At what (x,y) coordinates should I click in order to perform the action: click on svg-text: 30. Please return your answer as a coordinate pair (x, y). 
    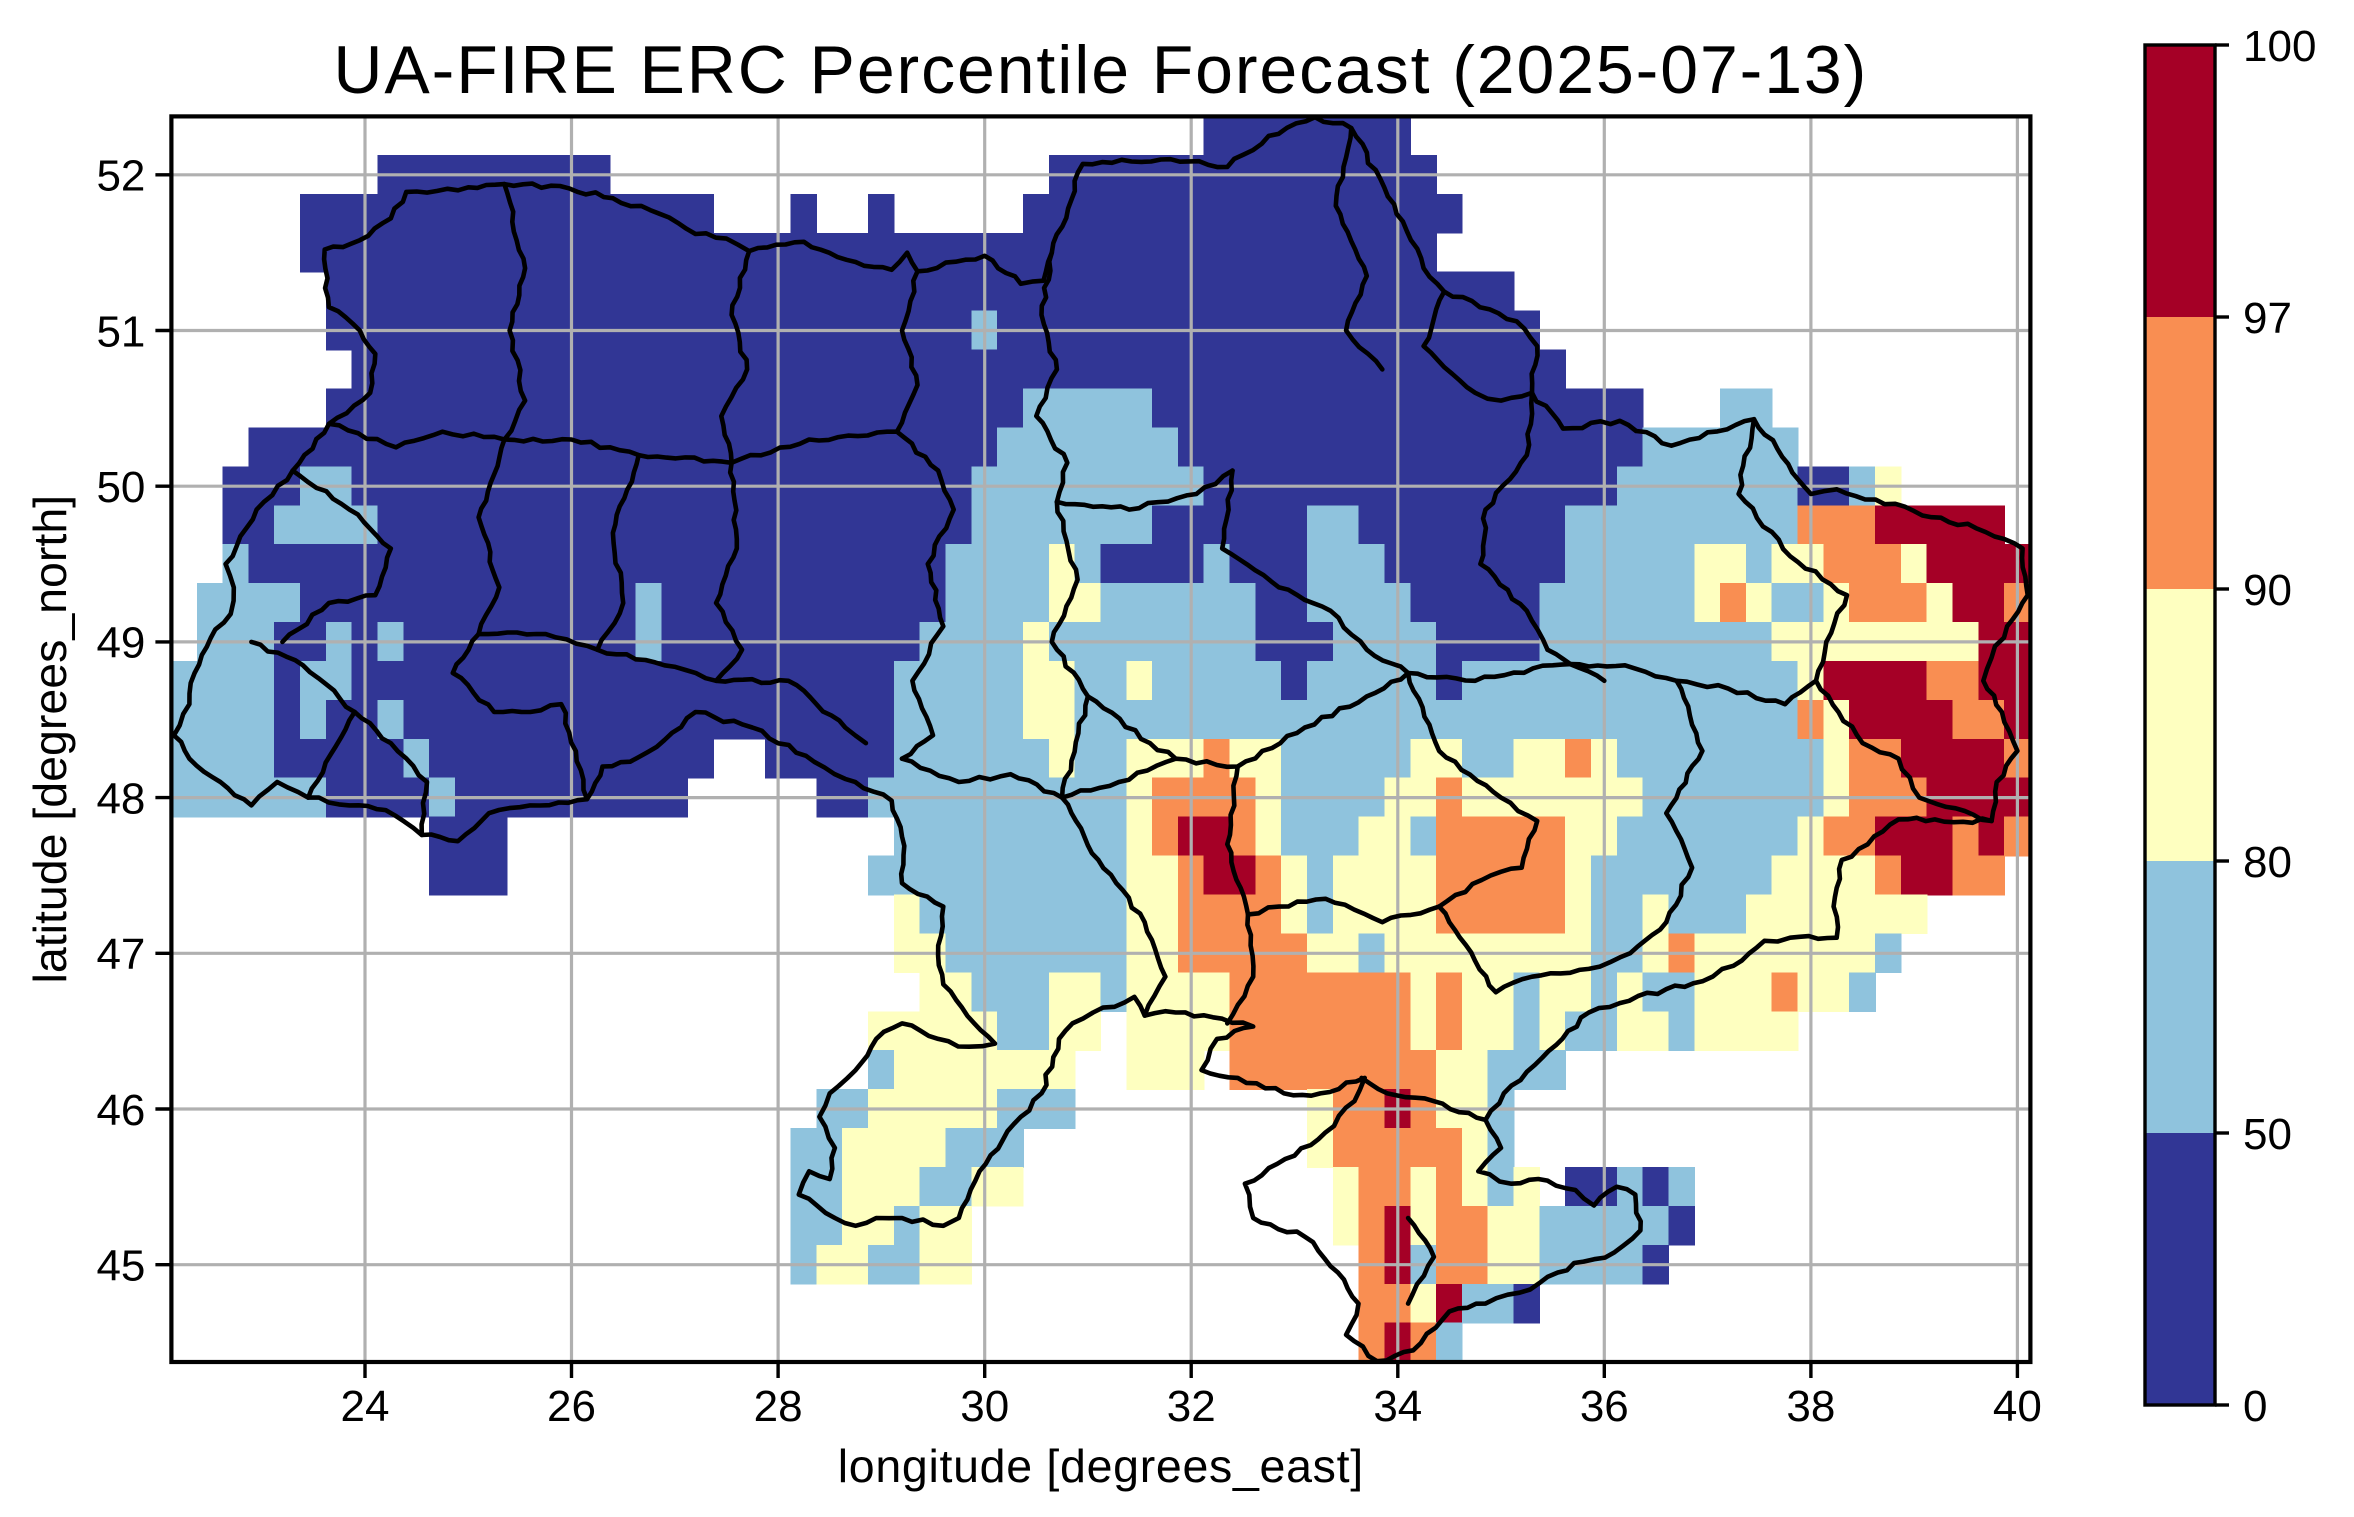
    Looking at the image, I should click on (984, 1406).